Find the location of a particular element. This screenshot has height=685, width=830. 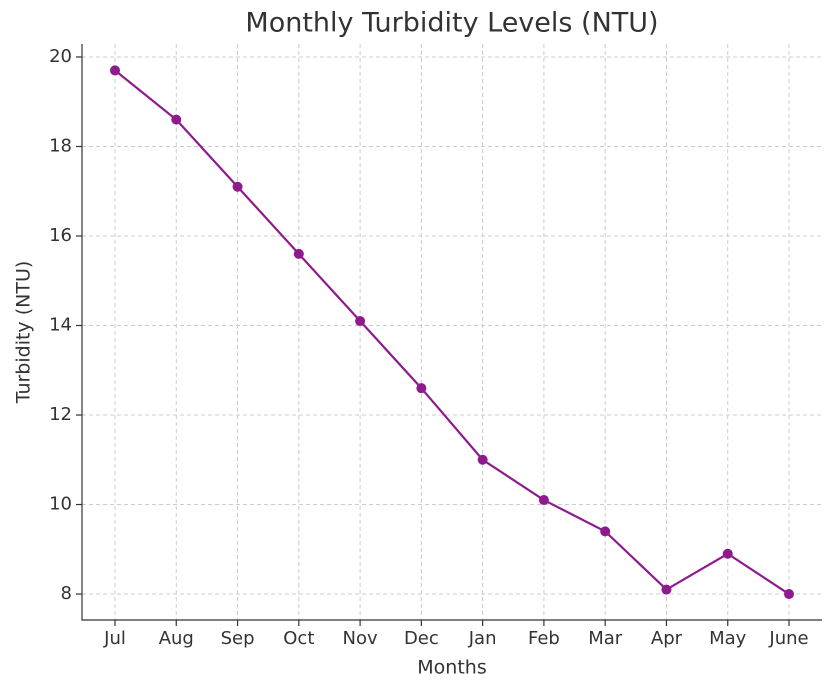

y-tick-label: 8 is located at coordinates (66, 593).